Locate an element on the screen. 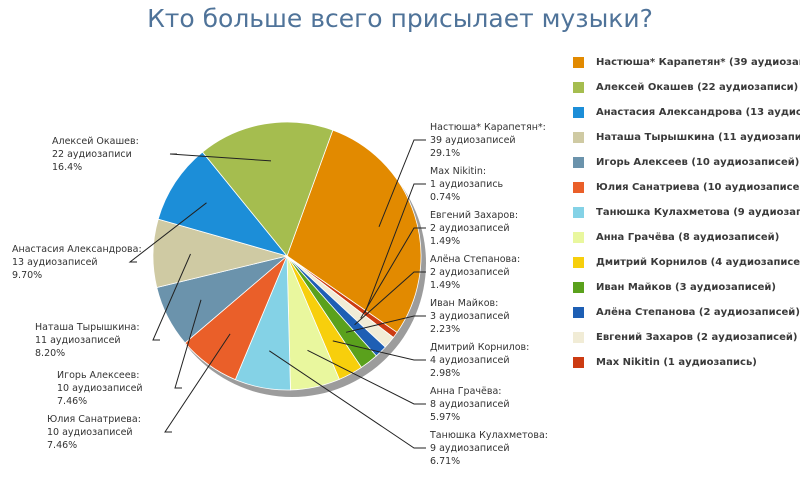 This screenshot has height=500, width=800. legend-item: Юлия Санатриева (10 аудиозаписей) is located at coordinates (683, 187).